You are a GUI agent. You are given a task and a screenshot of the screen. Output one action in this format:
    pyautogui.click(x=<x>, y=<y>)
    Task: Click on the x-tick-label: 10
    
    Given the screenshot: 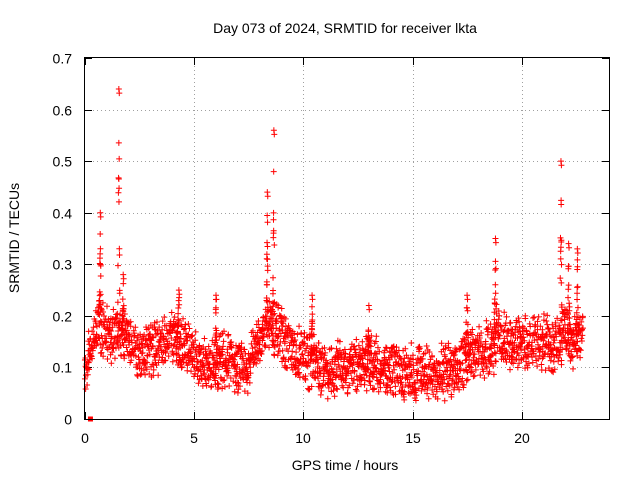 What is the action you would take?
    pyautogui.click(x=303, y=438)
    